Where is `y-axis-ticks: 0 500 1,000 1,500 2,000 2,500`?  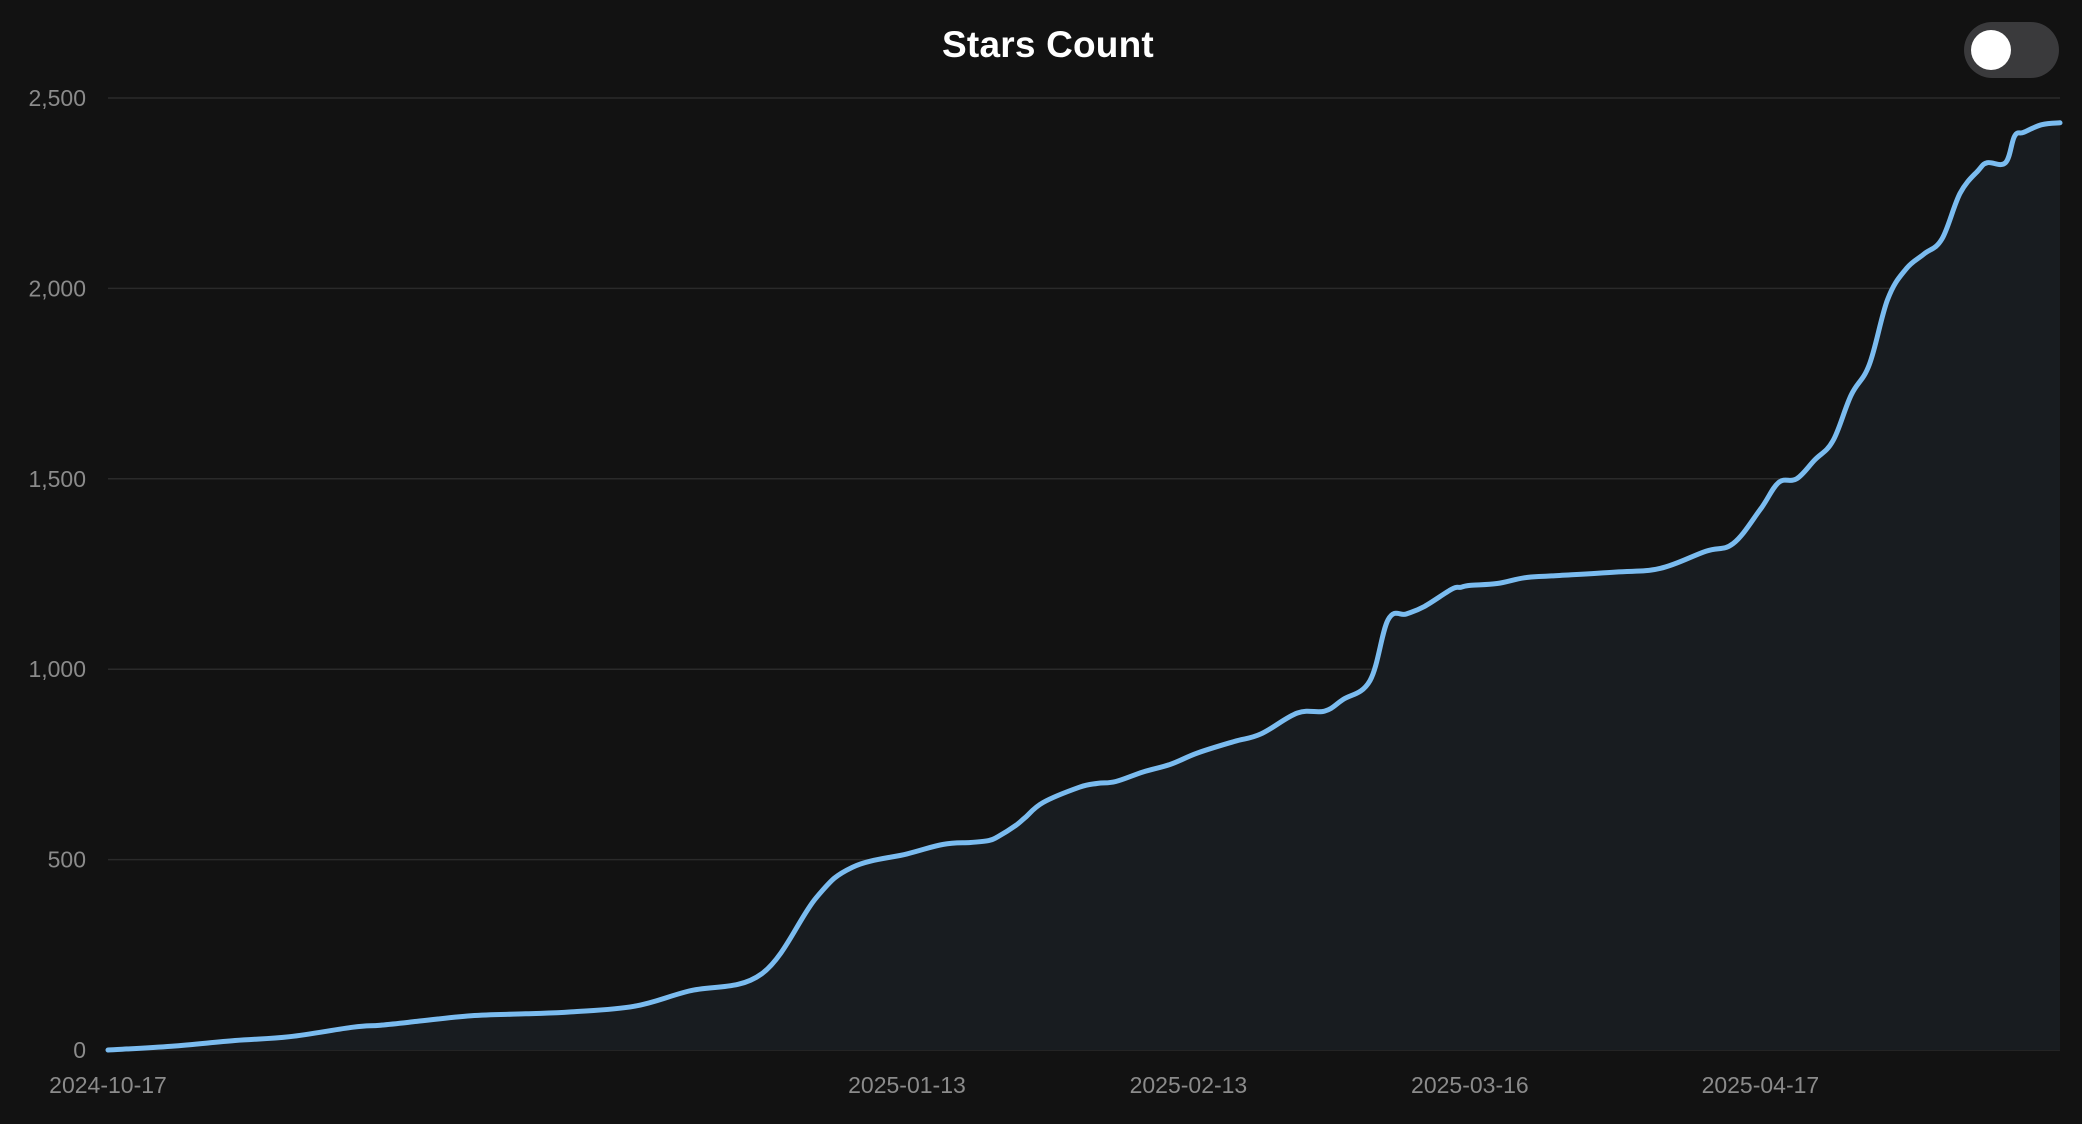 y-axis-ticks: 0 500 1,000 1,500 2,000 2,500 is located at coordinates (57, 574).